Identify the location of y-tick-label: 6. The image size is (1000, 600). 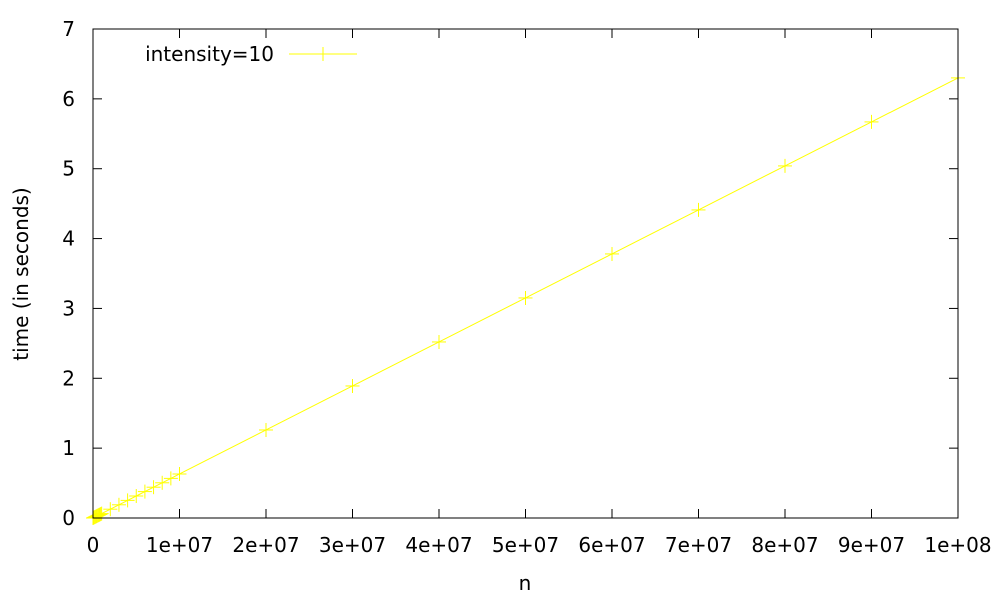
(68, 99).